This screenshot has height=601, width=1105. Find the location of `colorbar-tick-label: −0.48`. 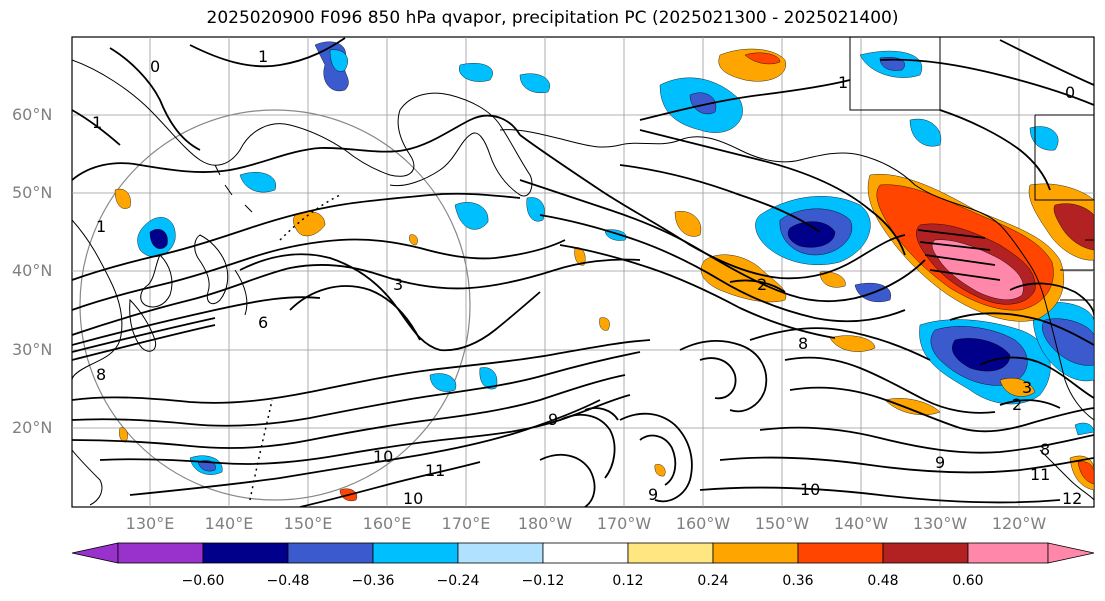

colorbar-tick-label: −0.48 is located at coordinates (288, 581).